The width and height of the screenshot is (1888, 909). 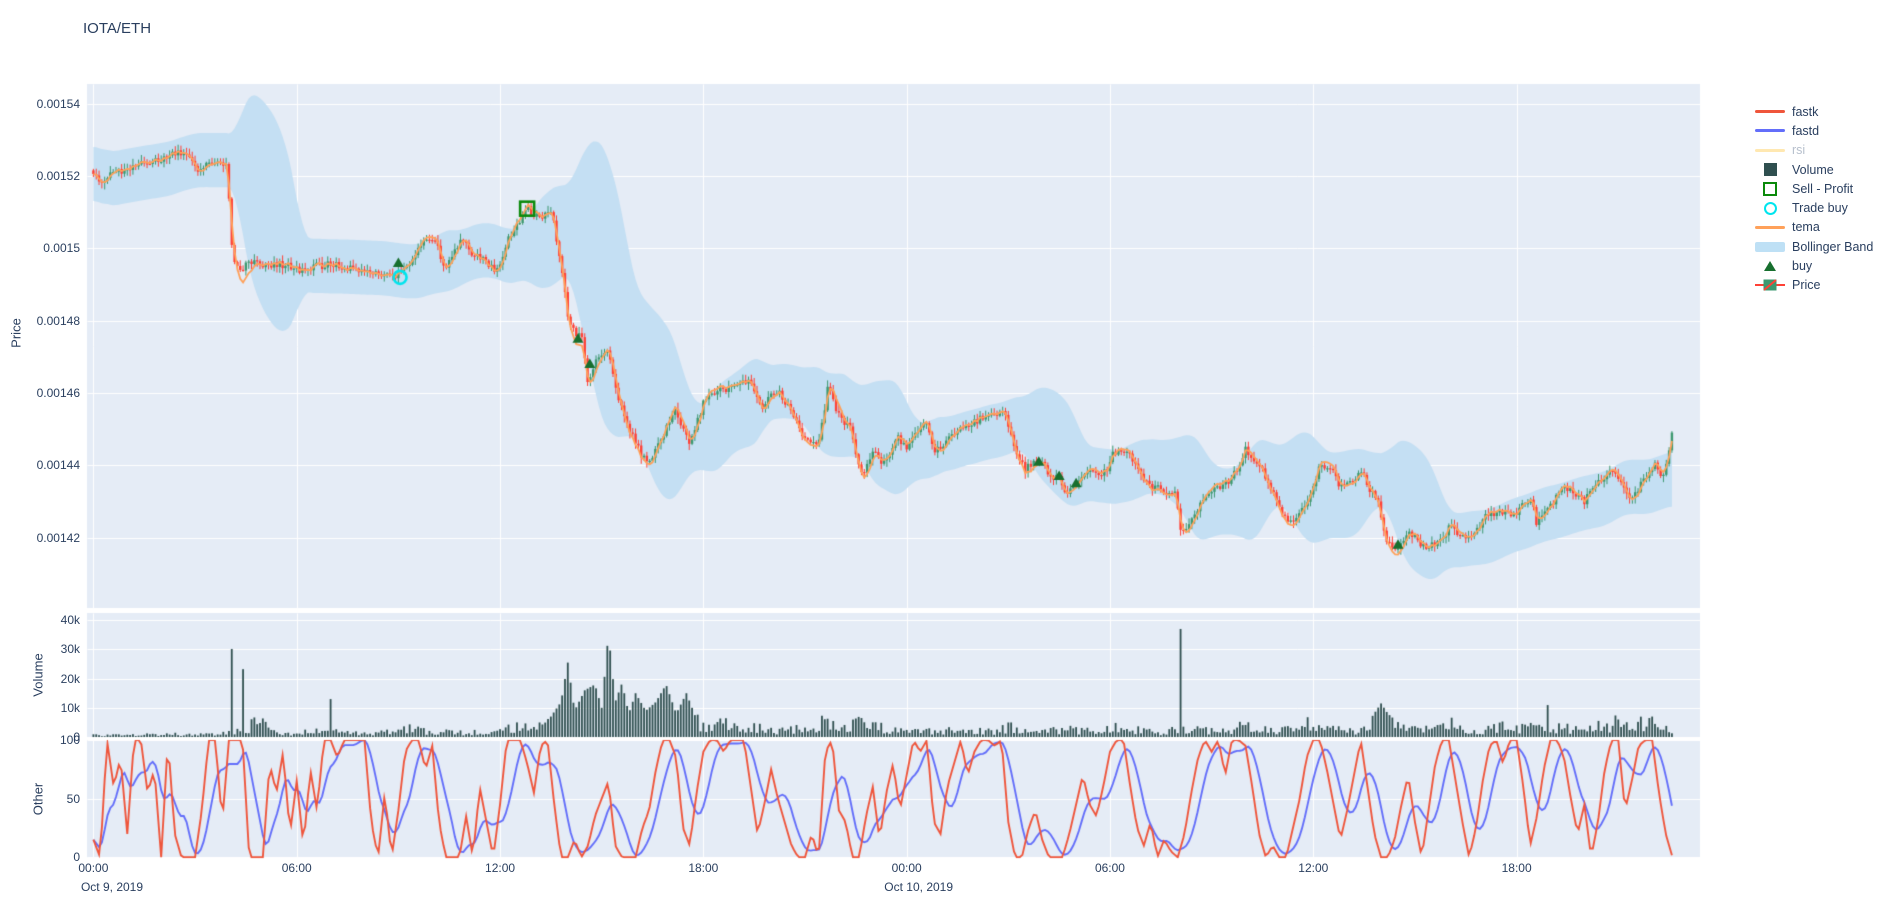 I want to click on volume-swatch-icon, so click(x=1770, y=170).